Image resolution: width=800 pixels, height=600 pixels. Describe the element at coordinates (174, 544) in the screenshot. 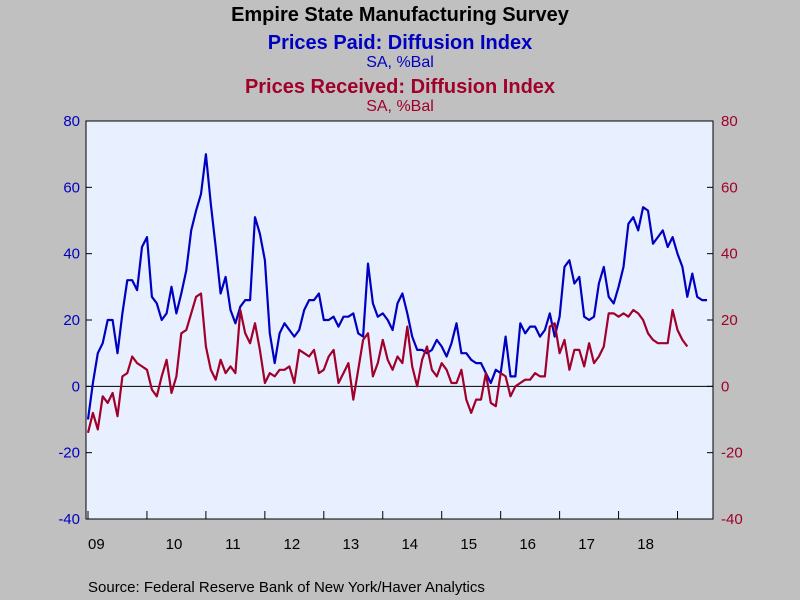

I see `x-tick-label: 10` at that location.